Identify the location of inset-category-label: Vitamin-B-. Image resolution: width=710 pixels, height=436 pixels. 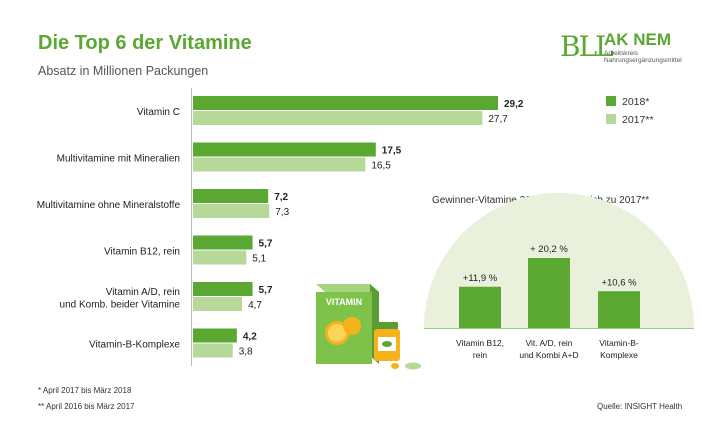
(619, 343).